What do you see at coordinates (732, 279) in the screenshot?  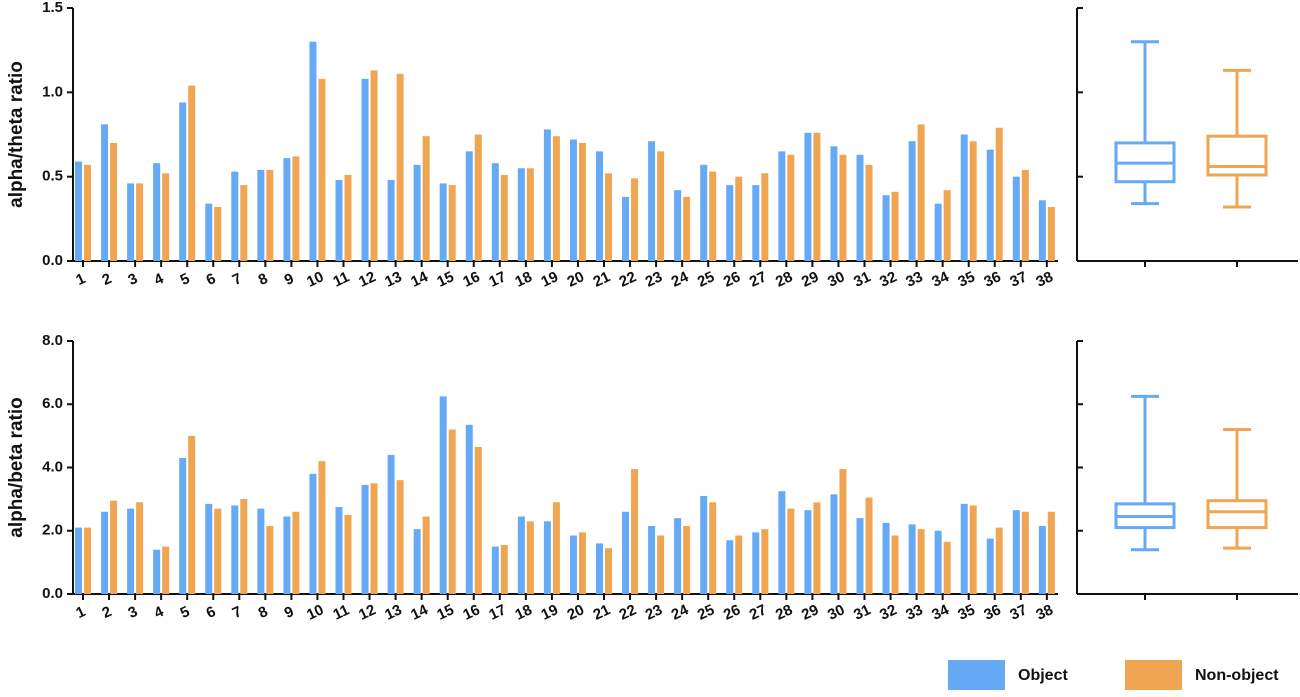 I see `x-tick-label: 26` at bounding box center [732, 279].